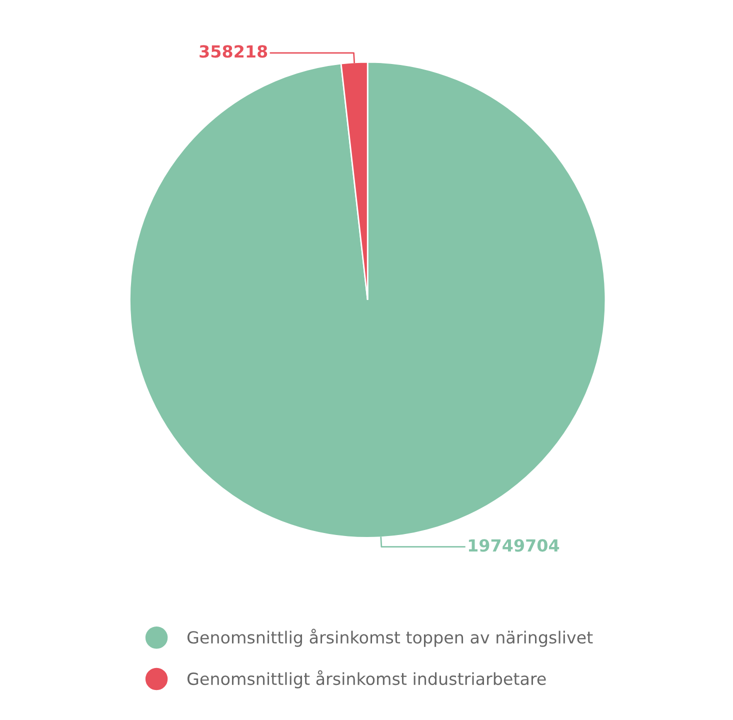 This screenshot has width=733, height=720. I want to click on legend-label: Genomsnittlig årsinkomst toppen av näringslivet, so click(390, 637).